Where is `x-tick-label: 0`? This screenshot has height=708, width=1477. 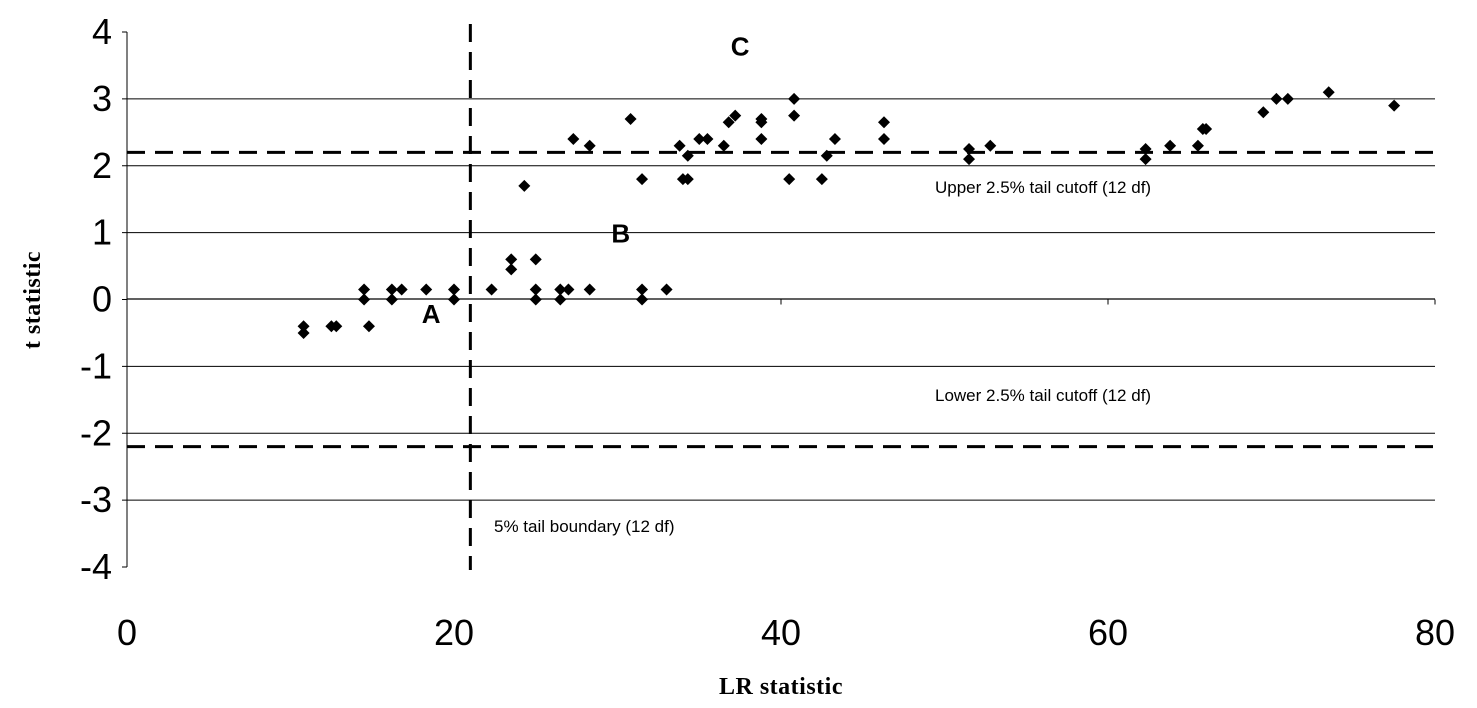
x-tick-label: 0 is located at coordinates (127, 632).